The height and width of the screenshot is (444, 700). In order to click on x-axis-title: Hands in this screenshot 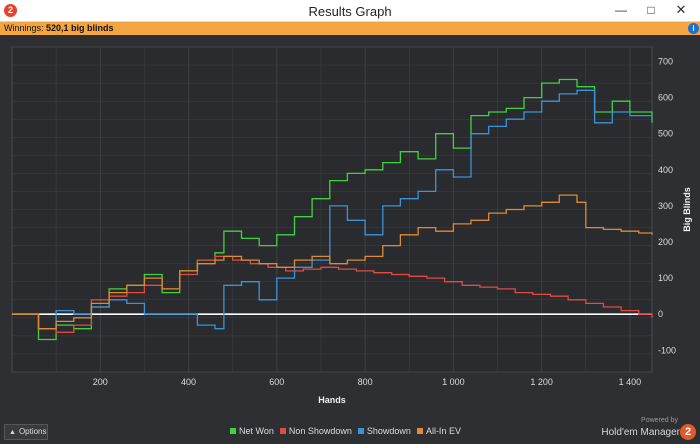, I will do `click(332, 400)`.